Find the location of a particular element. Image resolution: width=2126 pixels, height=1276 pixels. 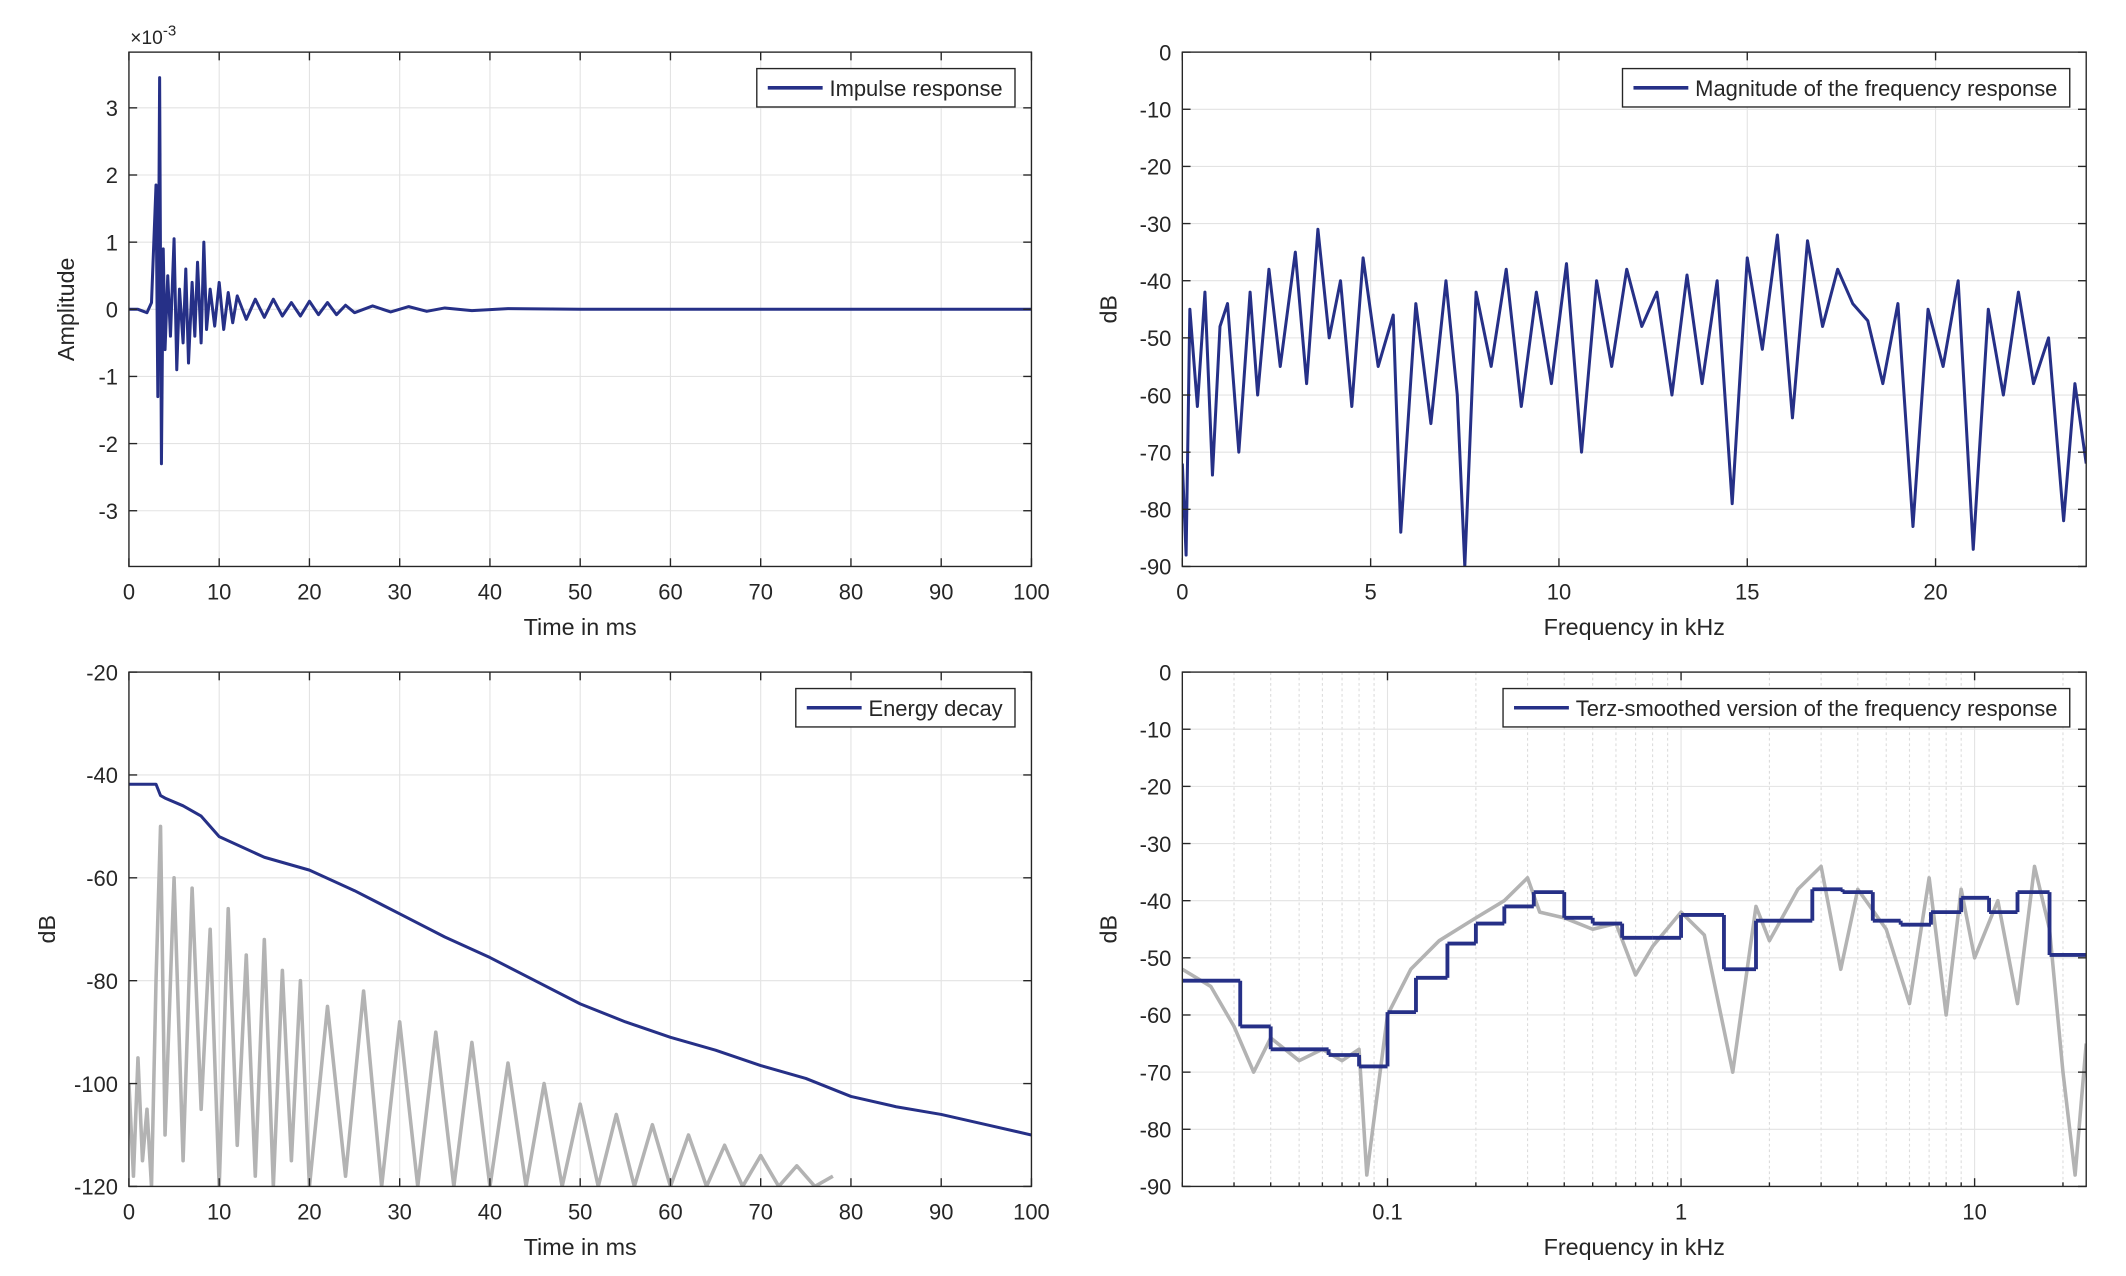

y-tick-label: 3 is located at coordinates (112, 108).